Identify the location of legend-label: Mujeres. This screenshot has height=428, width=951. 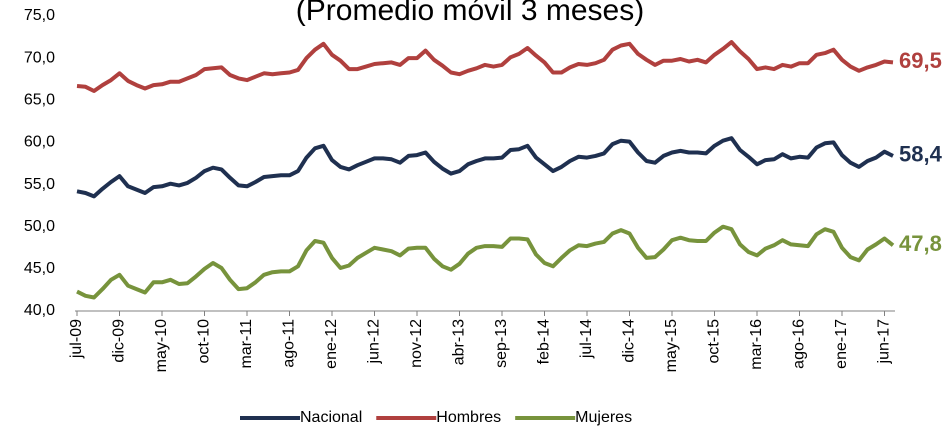
(603, 417).